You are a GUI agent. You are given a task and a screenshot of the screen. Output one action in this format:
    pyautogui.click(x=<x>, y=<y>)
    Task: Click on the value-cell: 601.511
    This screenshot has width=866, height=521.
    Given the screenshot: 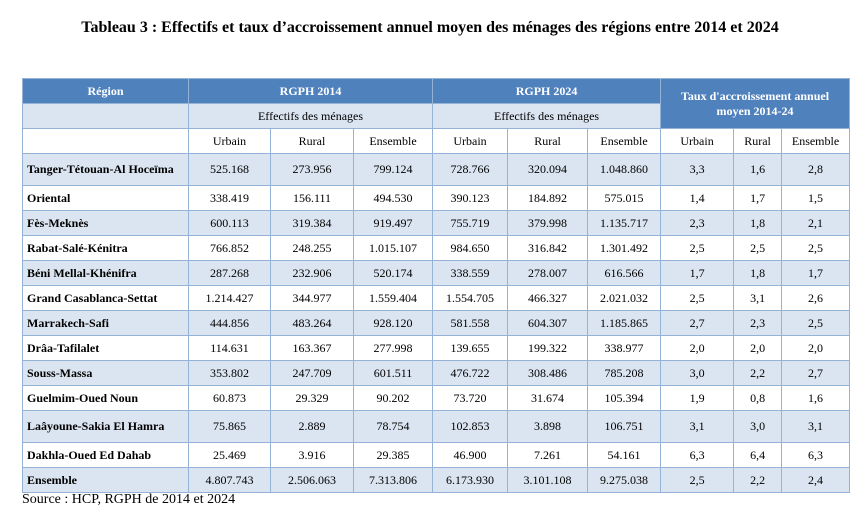 What is the action you would take?
    pyautogui.click(x=393, y=373)
    